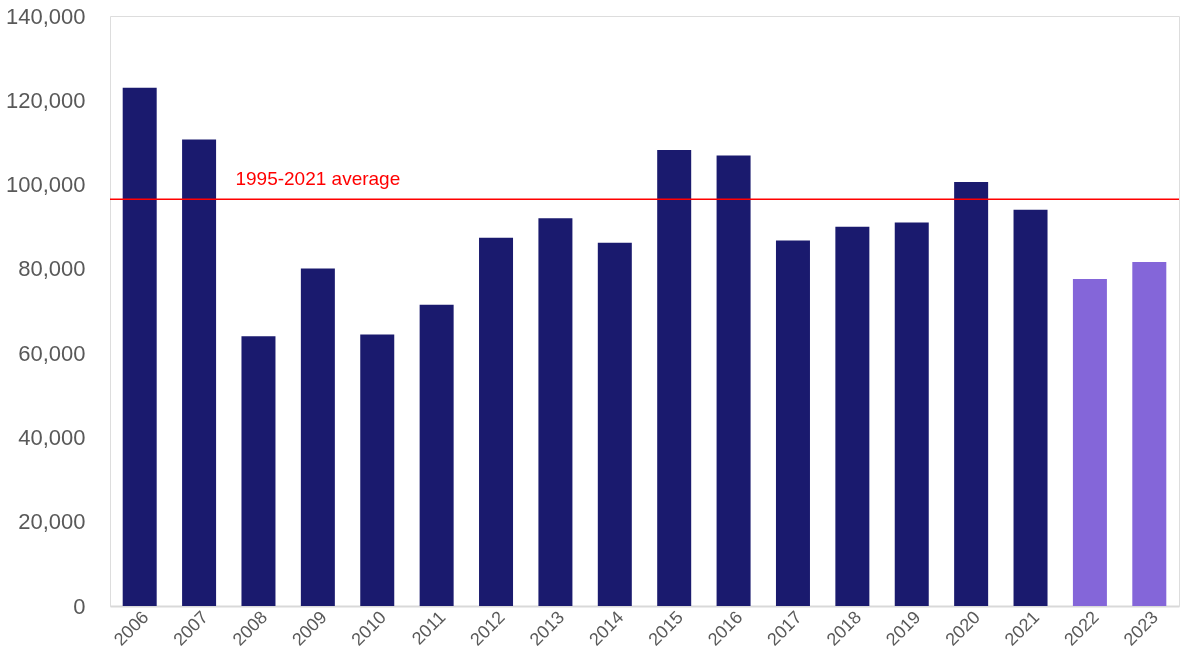 The image size is (1191, 661). What do you see at coordinates (45, 185) in the screenshot?
I see `y-tick-label: 100,000` at bounding box center [45, 185].